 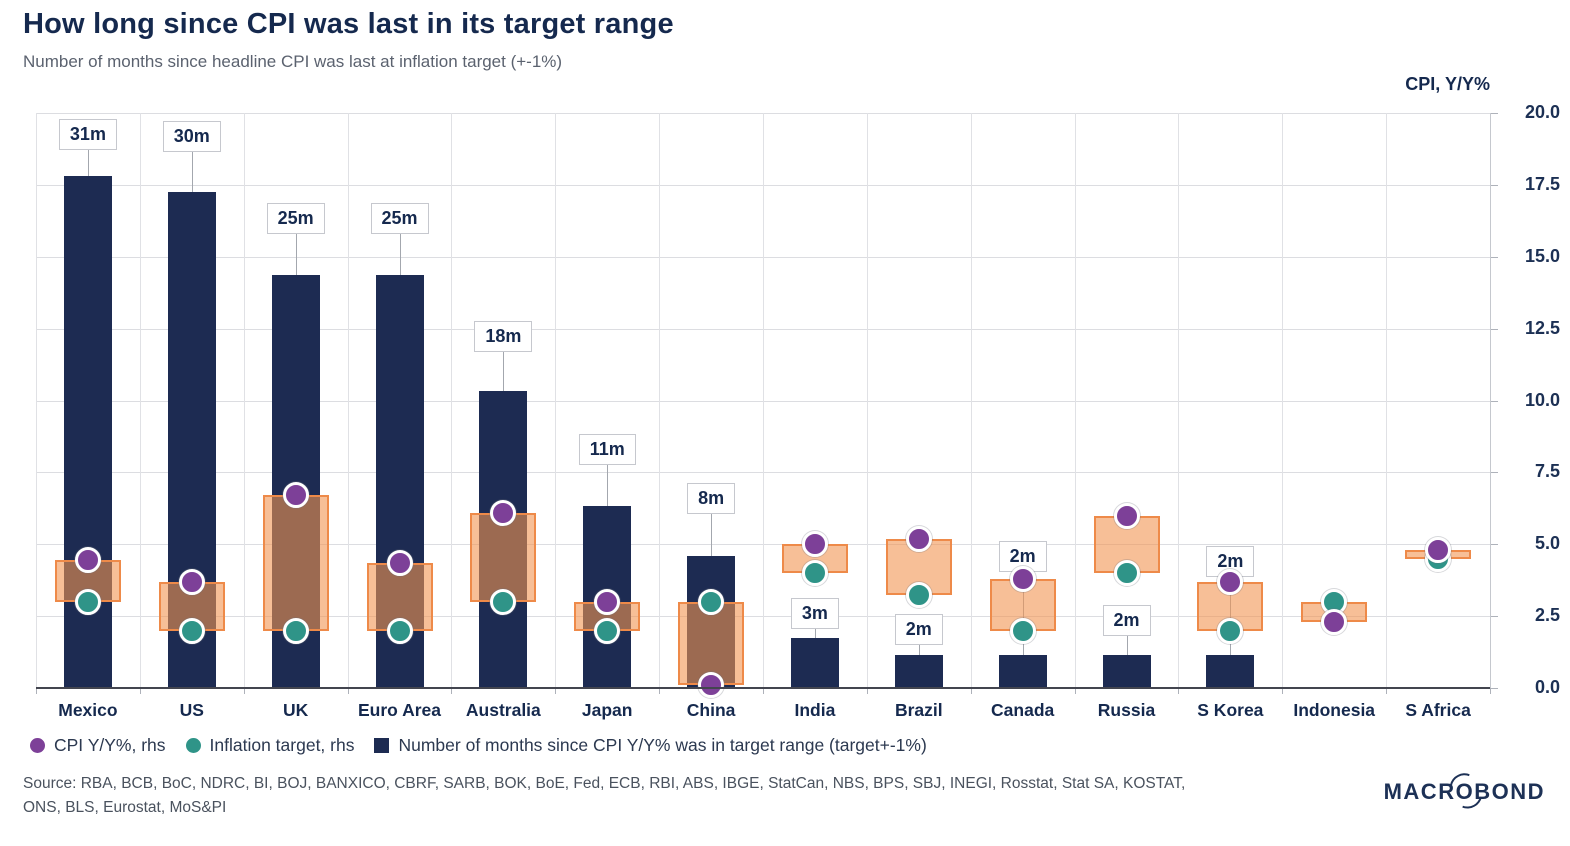 What do you see at coordinates (607, 710) in the screenshot?
I see `x-axis-label: Japan` at bounding box center [607, 710].